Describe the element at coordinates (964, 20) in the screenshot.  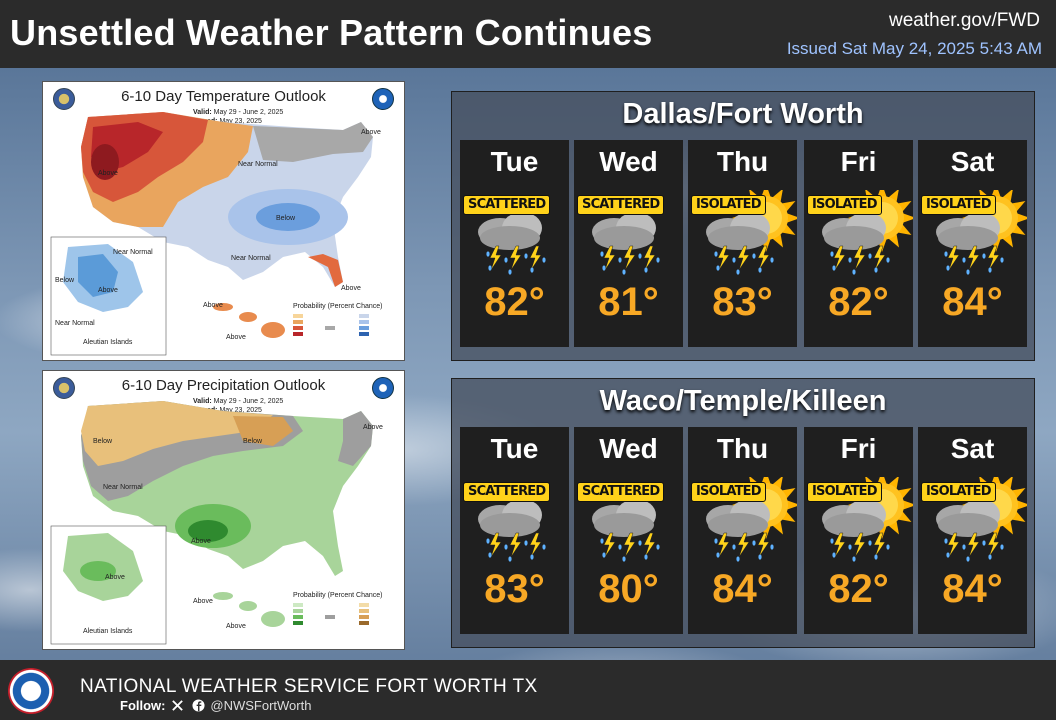
I see `site-url: weather.gov/FWD` at that location.